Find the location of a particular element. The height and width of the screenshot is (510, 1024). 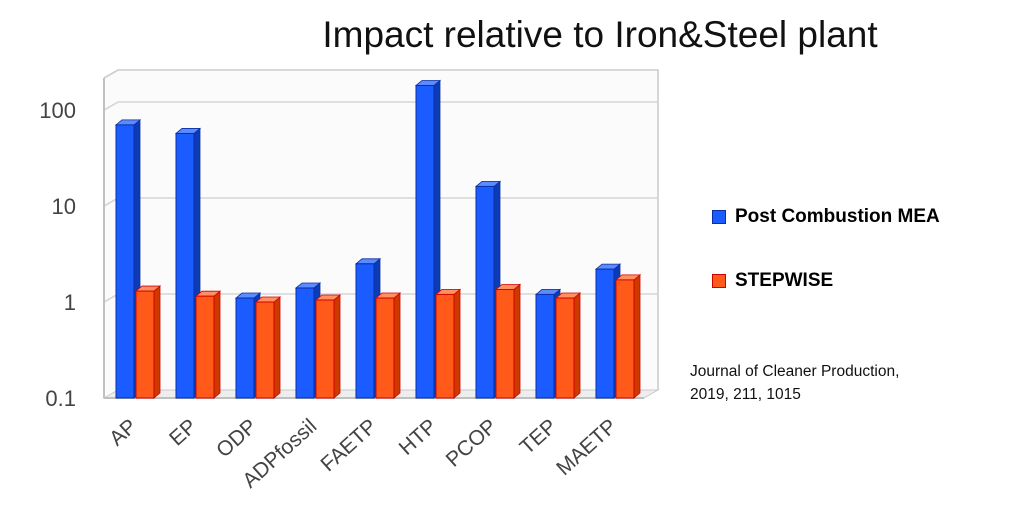

citation-line-1: Journal of Cleaner Production, is located at coordinates (795, 371).